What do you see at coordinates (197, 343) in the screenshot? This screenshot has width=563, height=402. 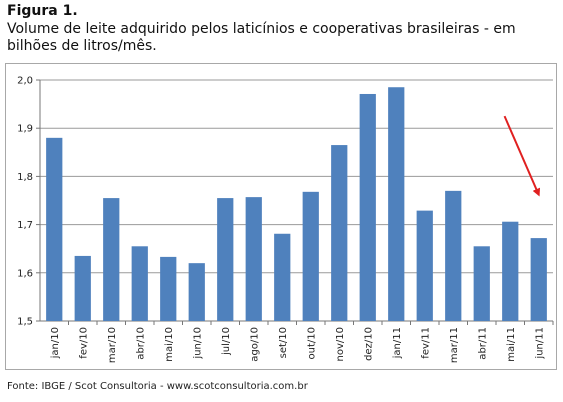 I see `x-tick-label: jun/10` at bounding box center [197, 343].